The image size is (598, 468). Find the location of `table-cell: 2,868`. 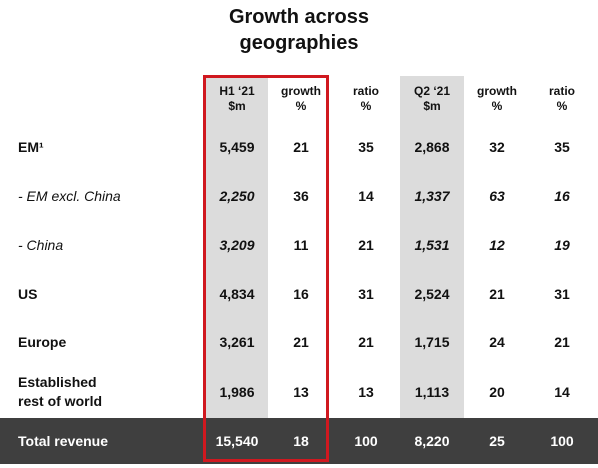

table-cell: 2,868 is located at coordinates (432, 147).